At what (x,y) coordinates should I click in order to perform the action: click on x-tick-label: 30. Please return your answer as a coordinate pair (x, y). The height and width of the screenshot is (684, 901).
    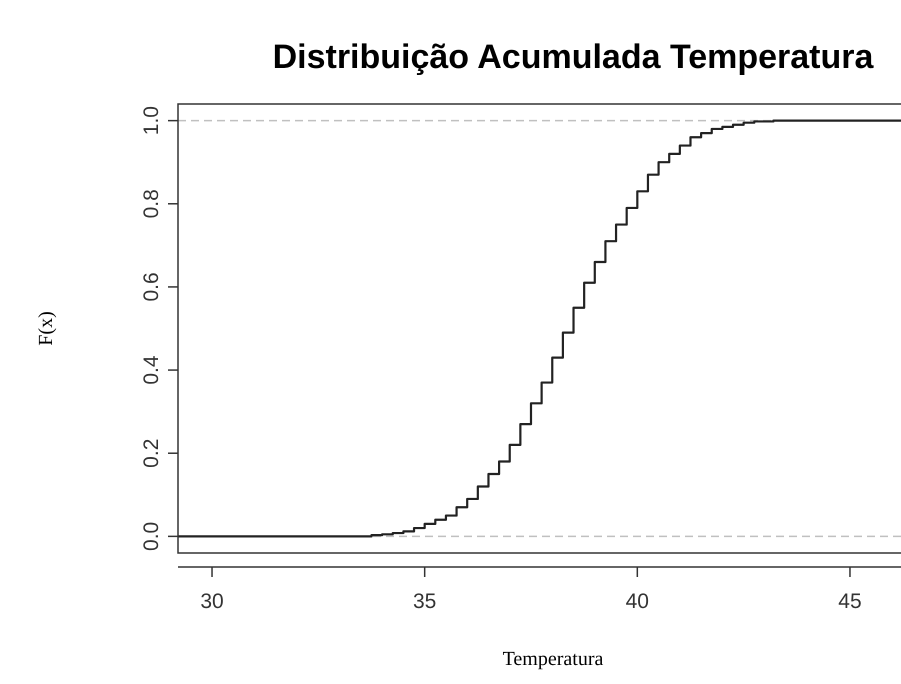
    Looking at the image, I should click on (212, 601).